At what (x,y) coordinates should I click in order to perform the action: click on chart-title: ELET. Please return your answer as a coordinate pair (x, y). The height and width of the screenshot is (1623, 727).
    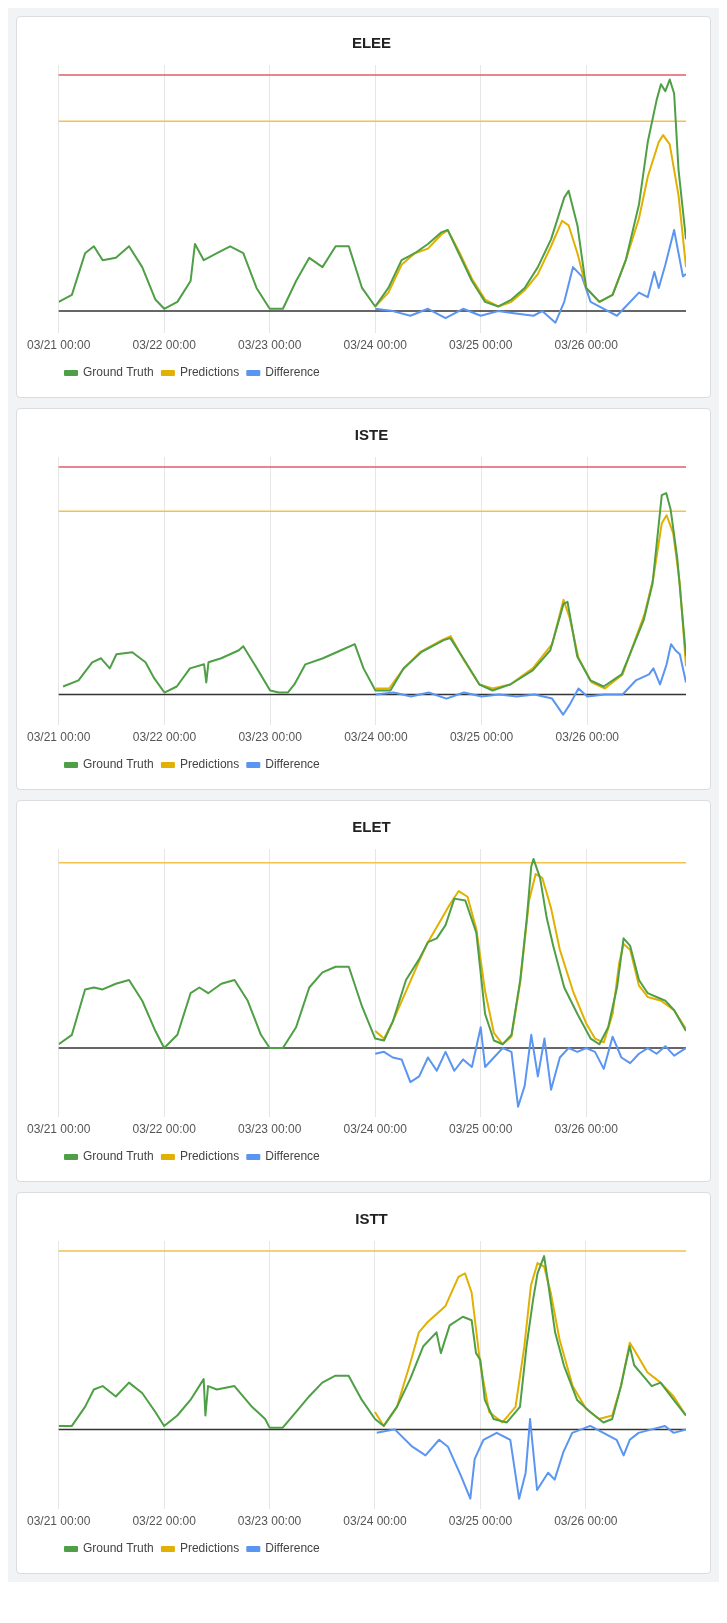
    Looking at the image, I should click on (371, 827).